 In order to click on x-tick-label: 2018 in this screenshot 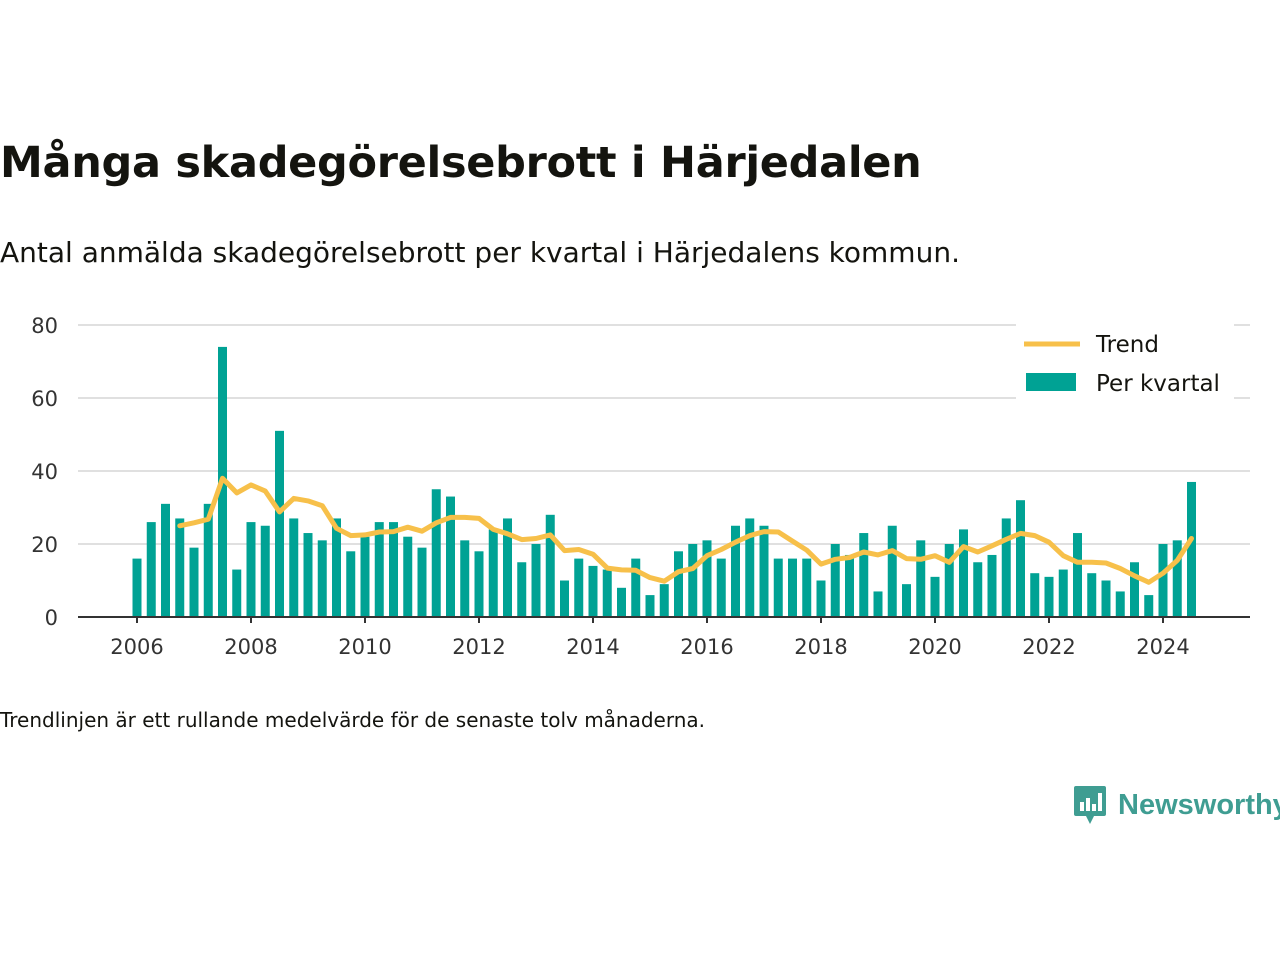, I will do `click(820, 647)`.